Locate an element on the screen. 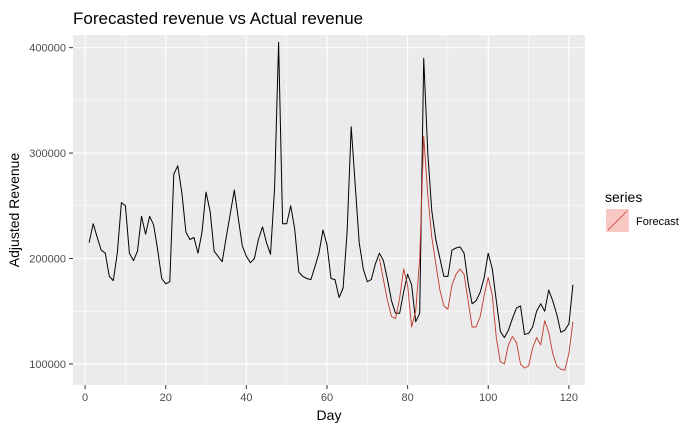  x-tick-label: 60 is located at coordinates (327, 398).